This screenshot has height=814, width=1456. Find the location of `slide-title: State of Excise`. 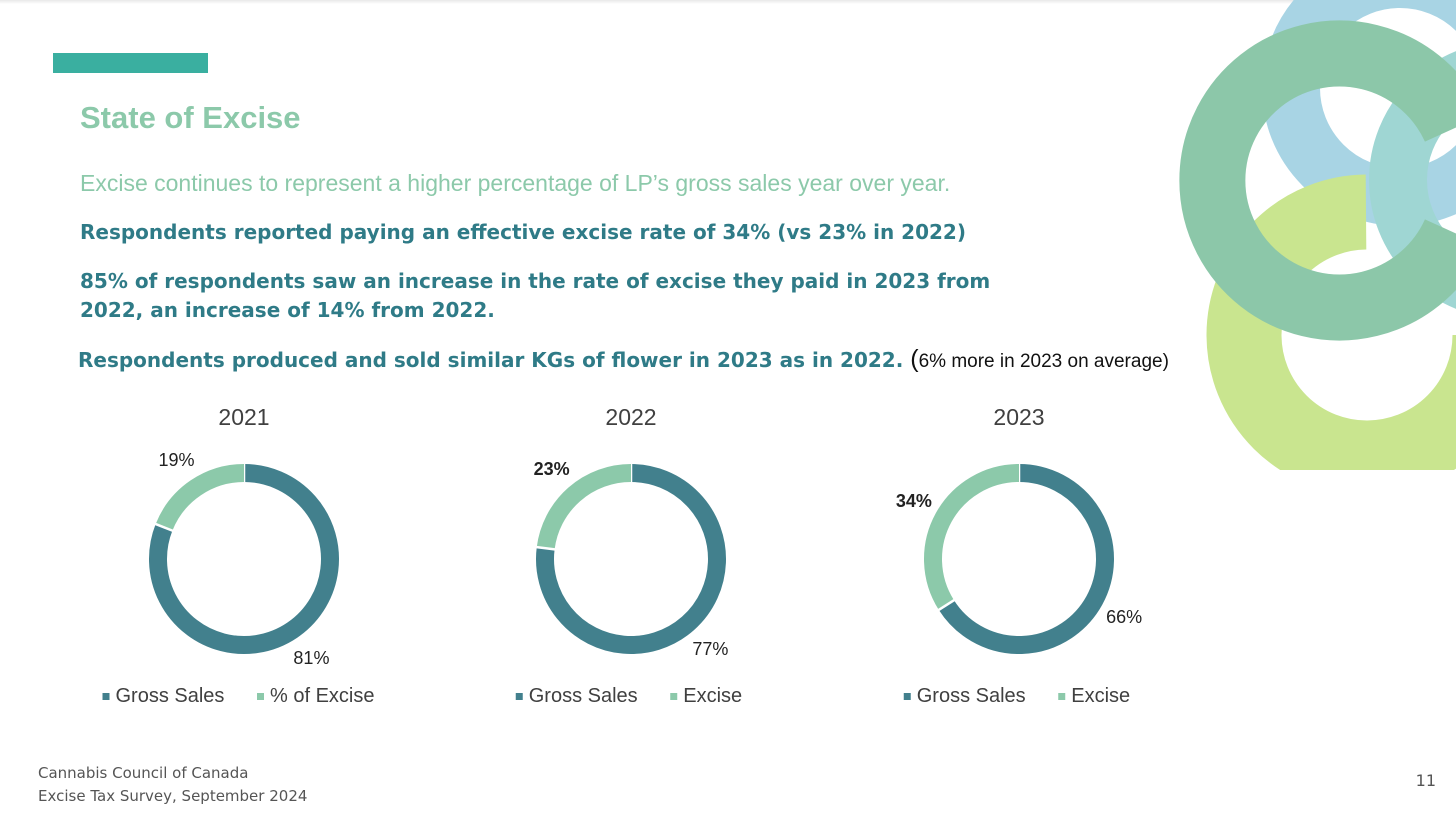

slide-title: State of Excise is located at coordinates (190, 117).